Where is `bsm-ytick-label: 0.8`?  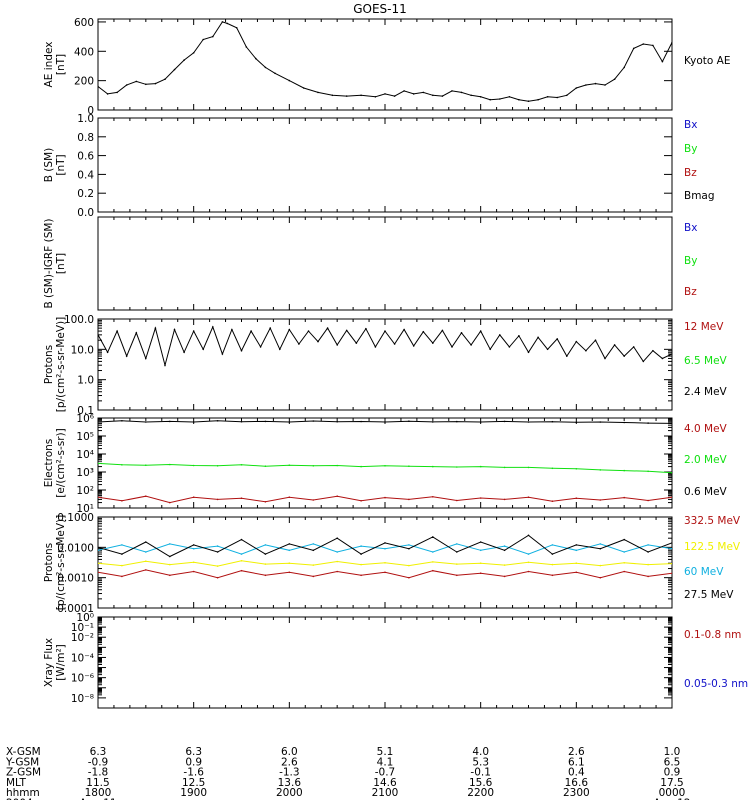 bsm-ytick-label: 0.8 is located at coordinates (85, 138).